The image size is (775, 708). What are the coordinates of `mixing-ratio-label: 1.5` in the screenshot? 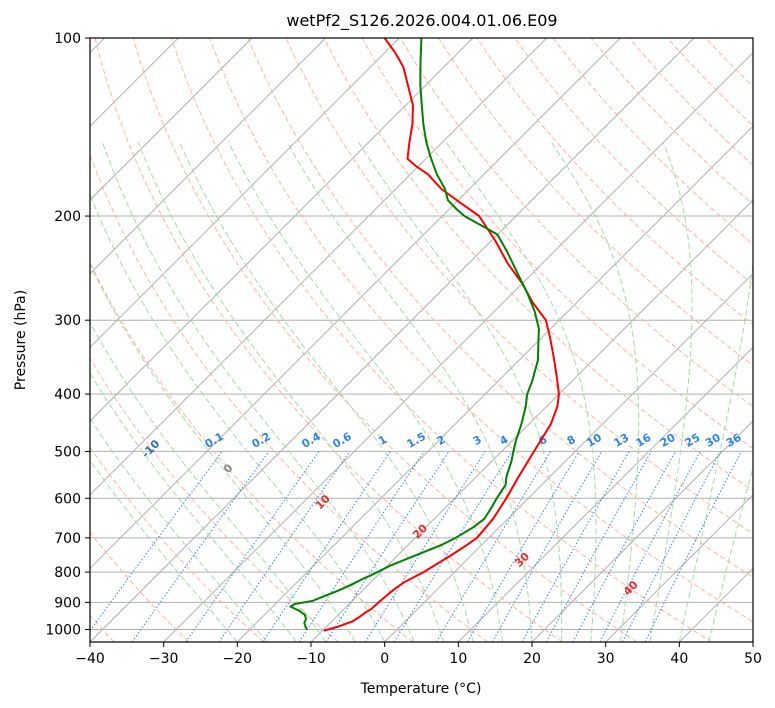 It's located at (416, 440).